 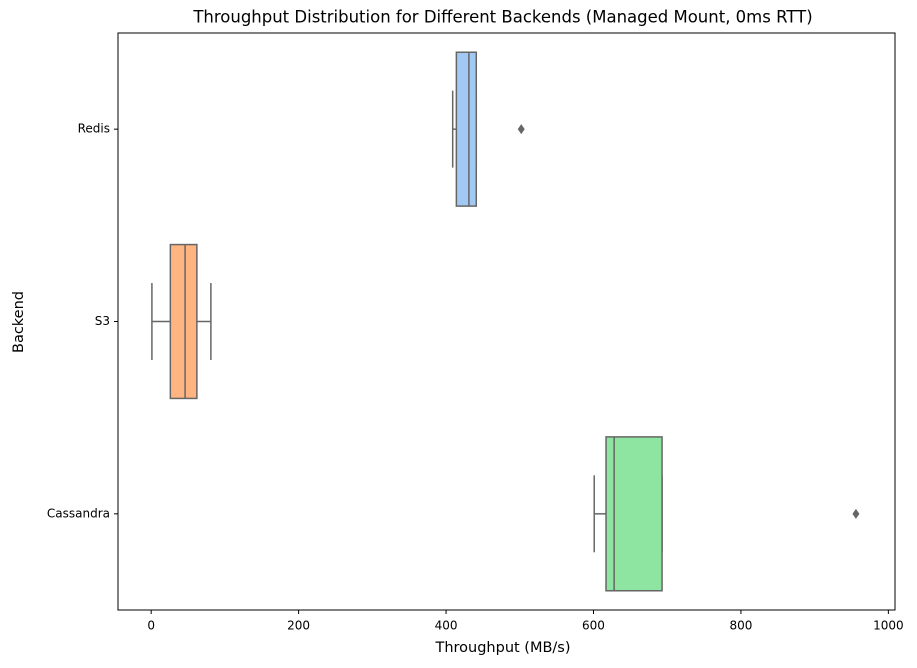 I want to click on x-tick-label: 1000, so click(x=888, y=626).